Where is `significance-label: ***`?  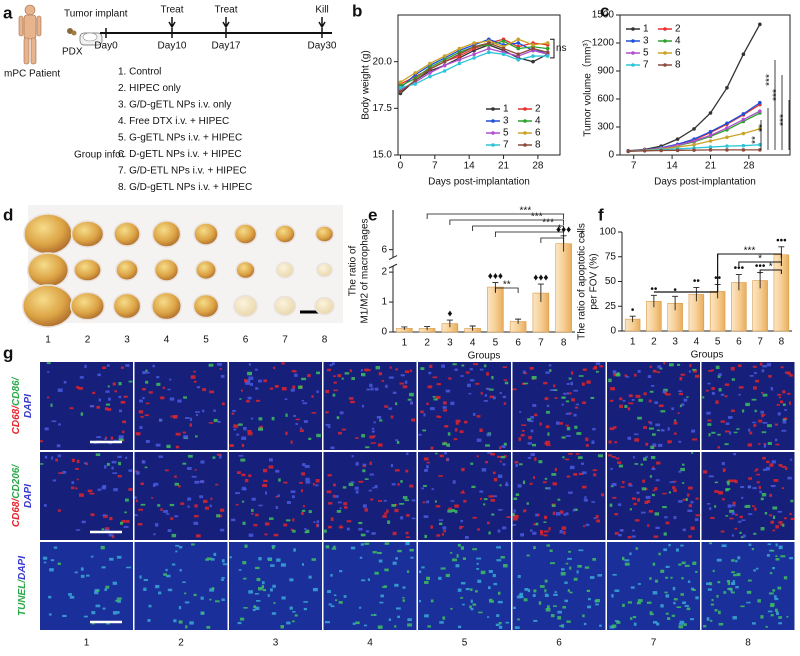 significance-label: *** is located at coordinates (537, 217).